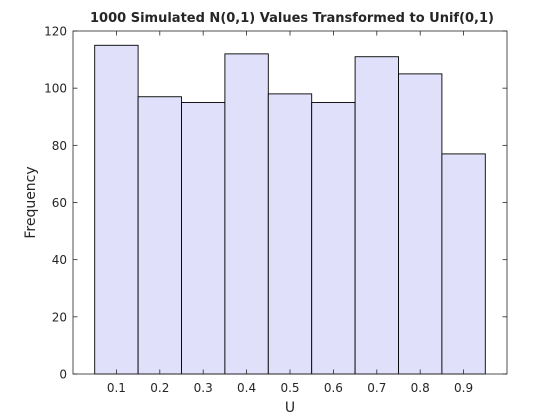 The image size is (560, 420). Describe the element at coordinates (376, 388) in the screenshot. I see `x-tick-label: 0.7` at that location.